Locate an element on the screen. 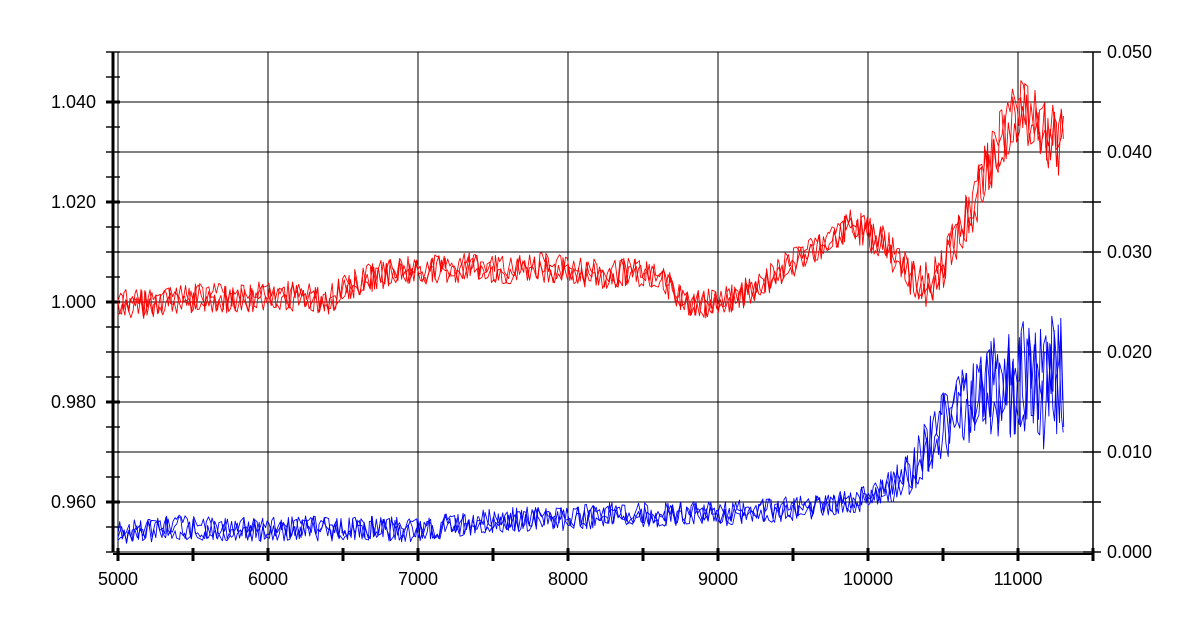 This screenshot has height=629, width=1200. x-tick-label: 7000 is located at coordinates (418, 579).